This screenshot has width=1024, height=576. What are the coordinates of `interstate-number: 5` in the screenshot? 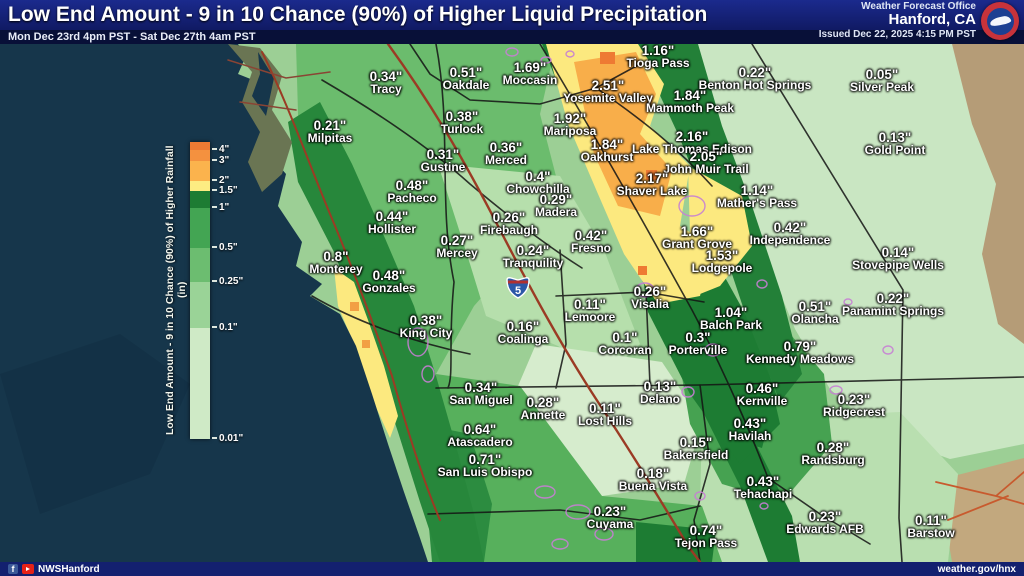 It's located at (518, 291).